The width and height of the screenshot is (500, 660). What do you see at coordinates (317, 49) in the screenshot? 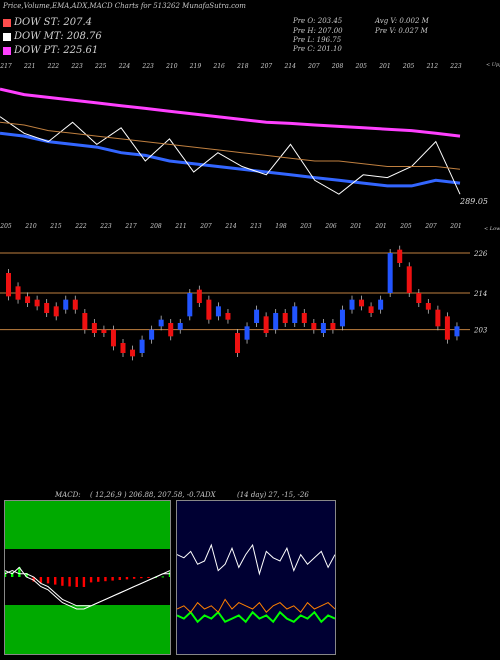
I see `stat-close: Pre C: 201.10` at bounding box center [317, 49].